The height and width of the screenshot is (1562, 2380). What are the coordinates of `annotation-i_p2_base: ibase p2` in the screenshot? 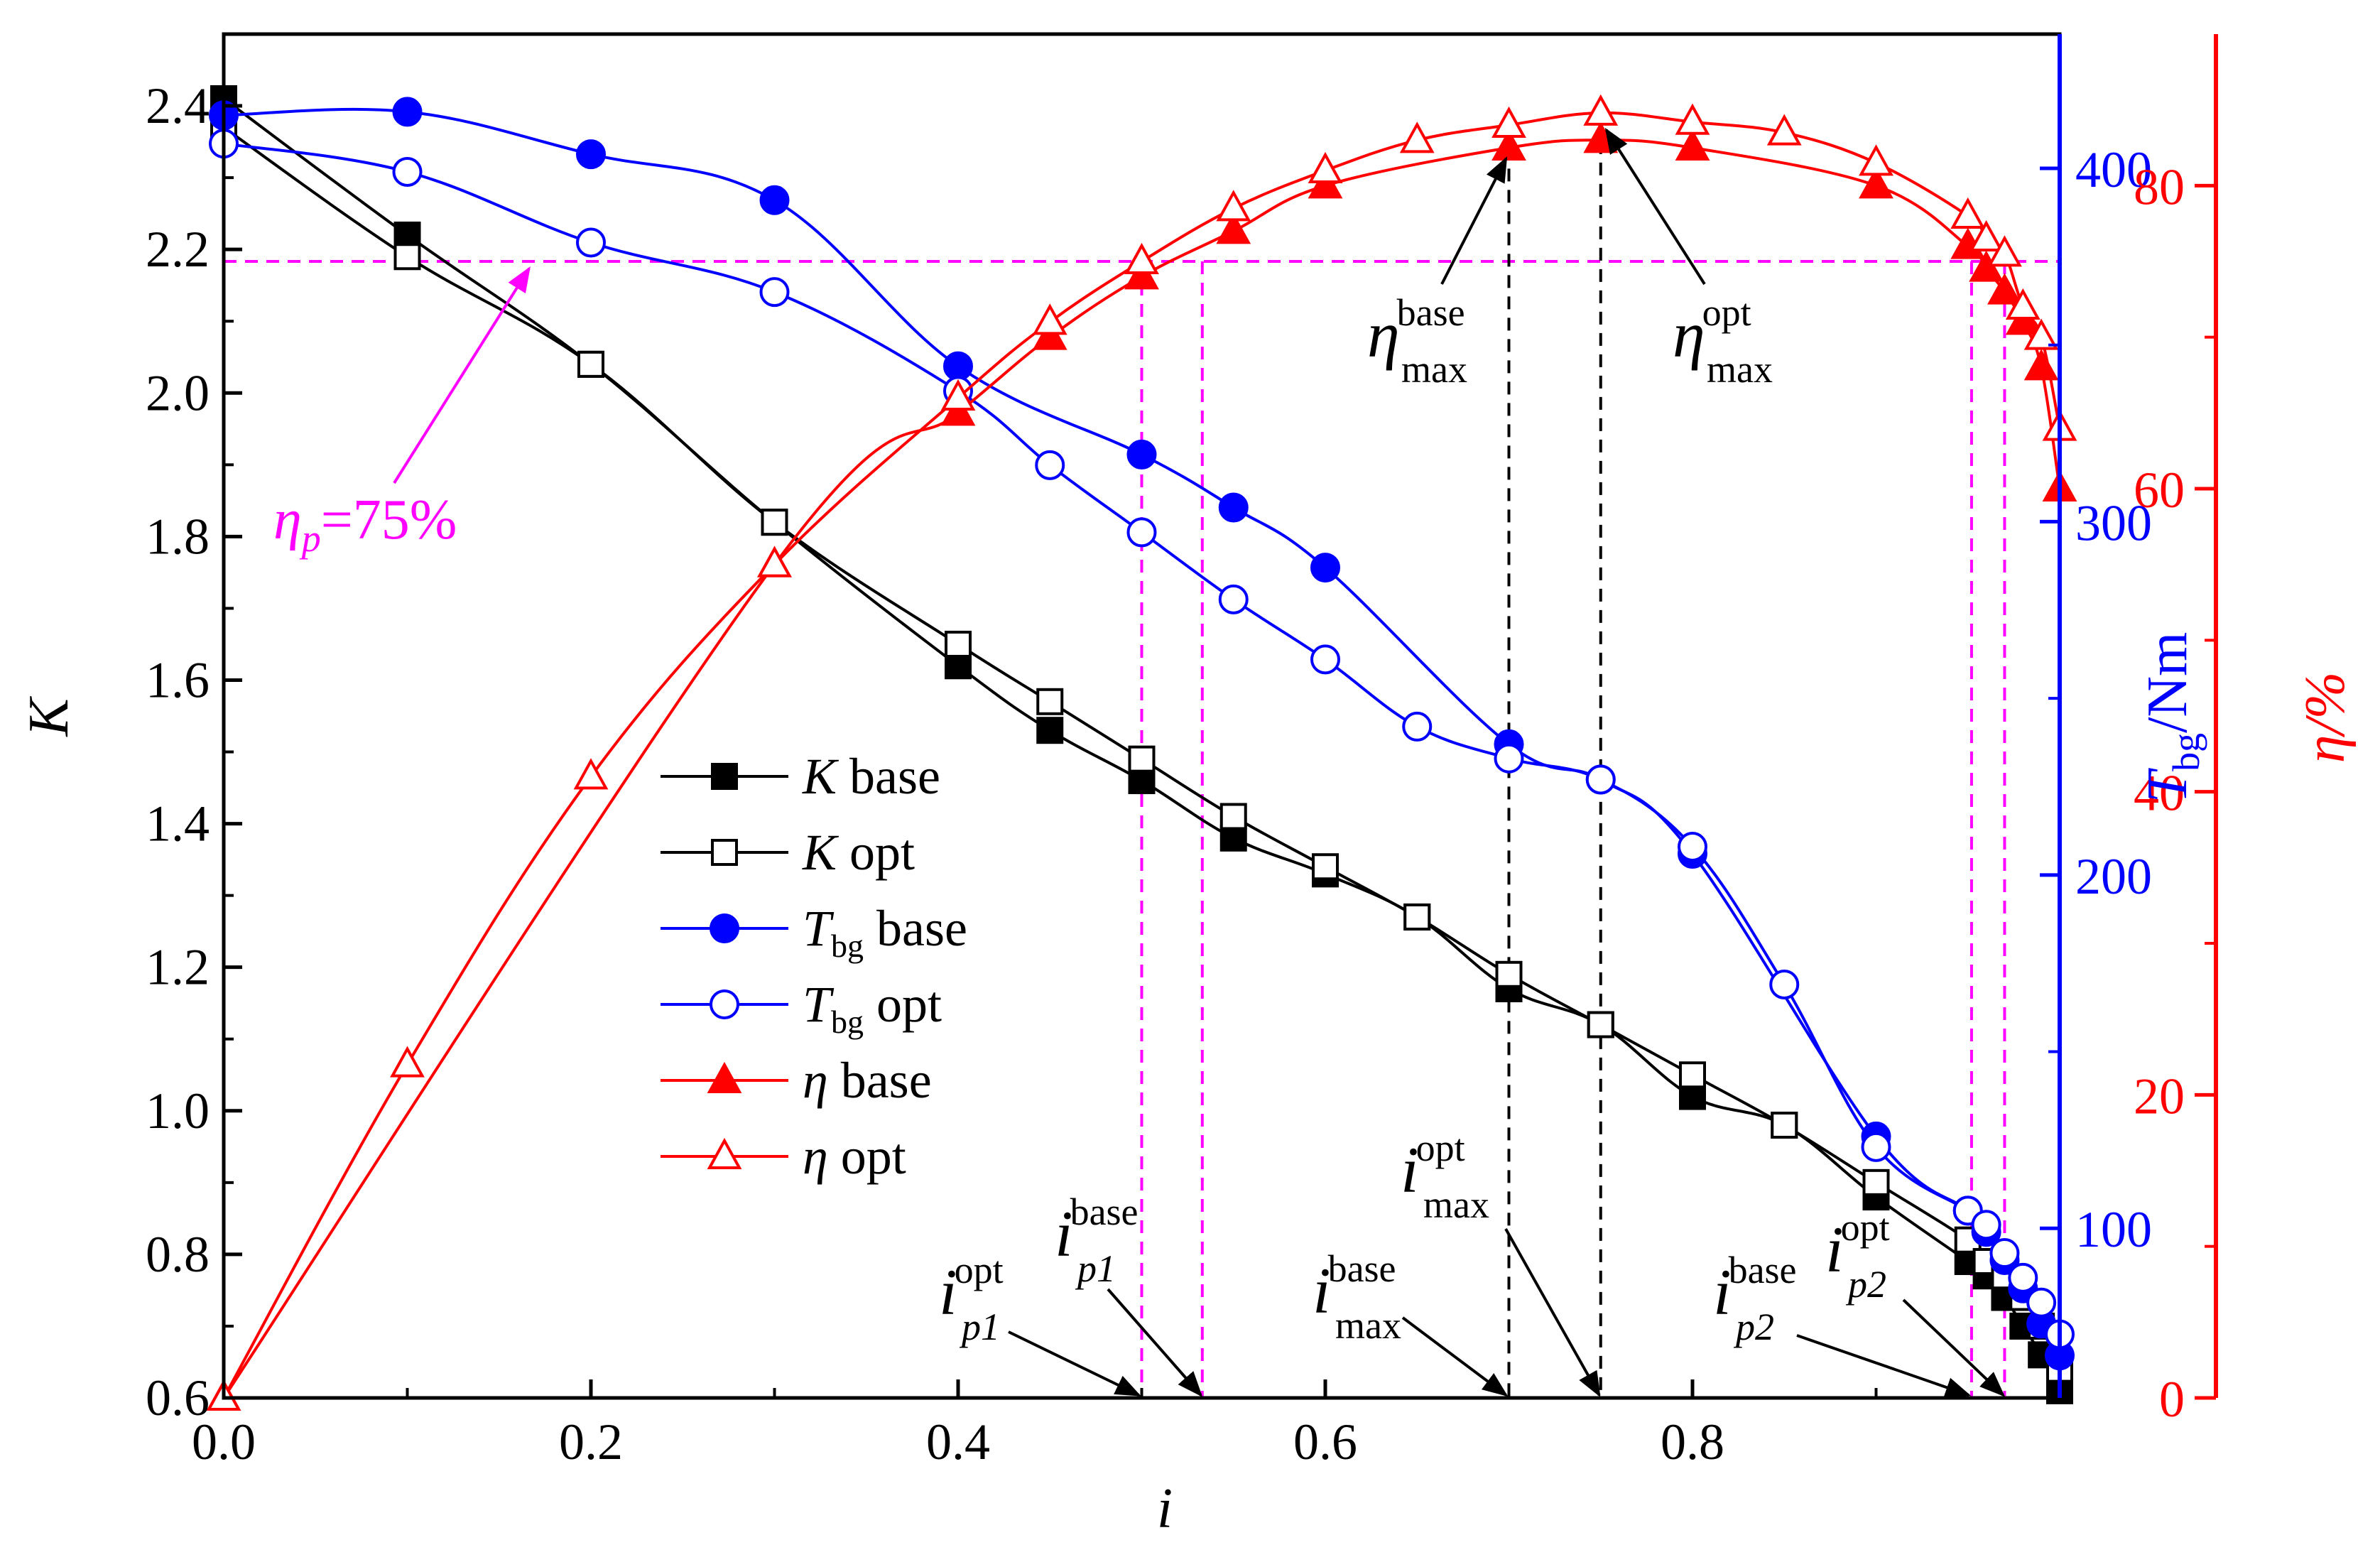 It's located at (1843, 1323).